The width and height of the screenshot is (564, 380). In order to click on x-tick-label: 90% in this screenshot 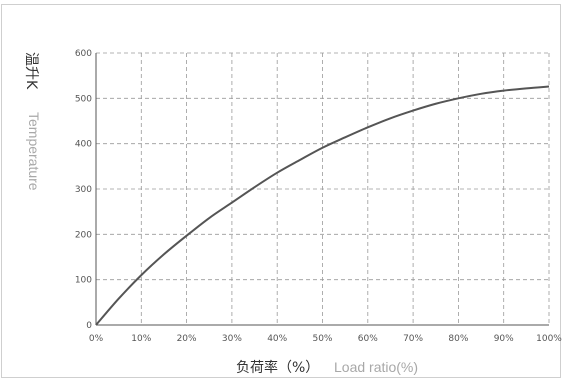, I will do `click(504, 339)`.